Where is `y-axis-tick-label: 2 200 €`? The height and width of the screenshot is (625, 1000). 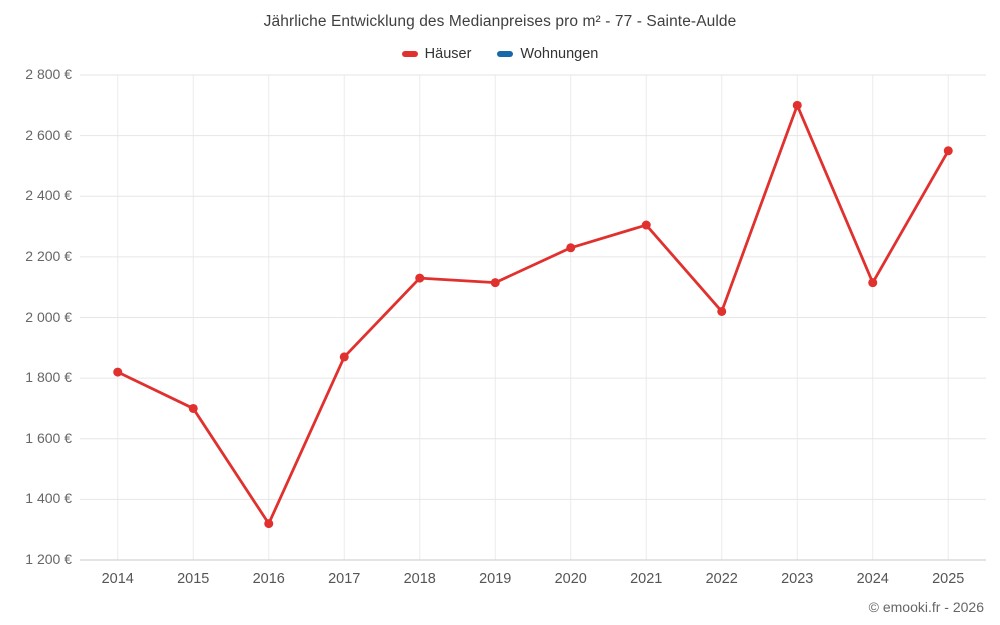 y-axis-tick-label: 2 200 € is located at coordinates (48, 255).